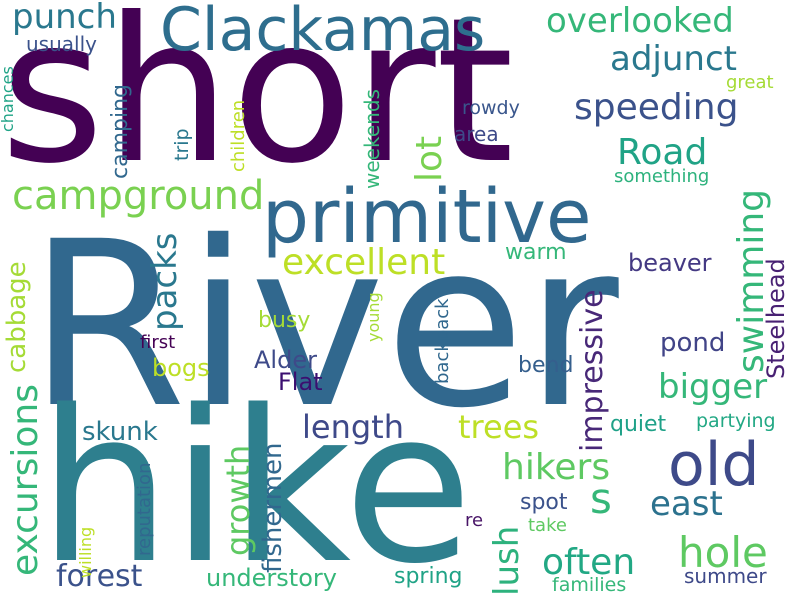  What do you see at coordinates (181, 368) in the screenshot?
I see `word: bogs` at bounding box center [181, 368].